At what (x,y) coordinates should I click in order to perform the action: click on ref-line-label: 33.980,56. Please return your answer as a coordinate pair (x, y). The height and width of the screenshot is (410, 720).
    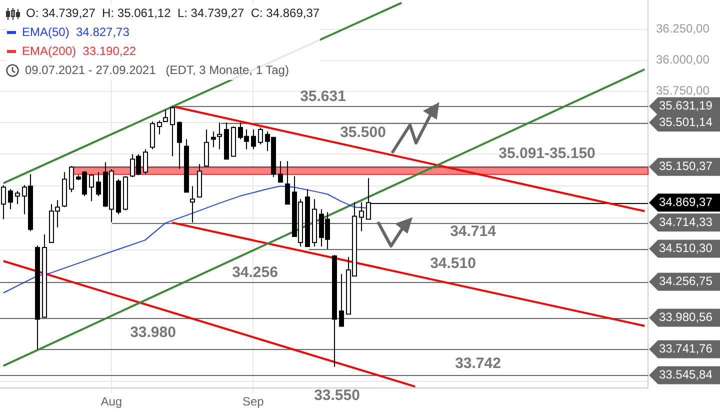
    Looking at the image, I should click on (686, 317).